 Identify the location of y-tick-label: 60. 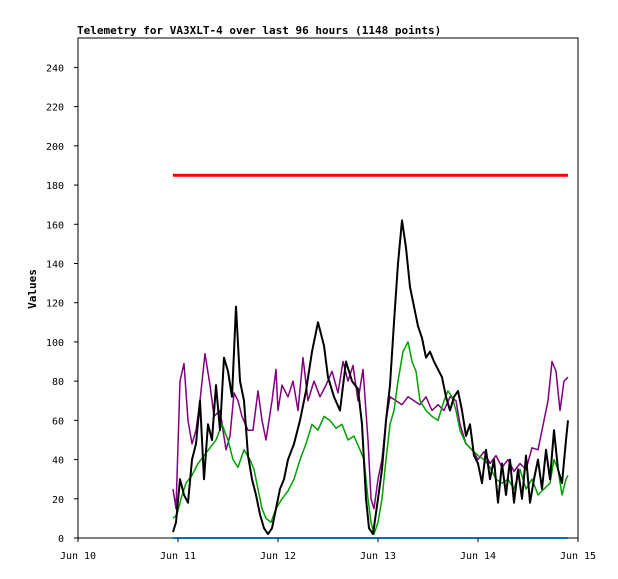
(58, 421).